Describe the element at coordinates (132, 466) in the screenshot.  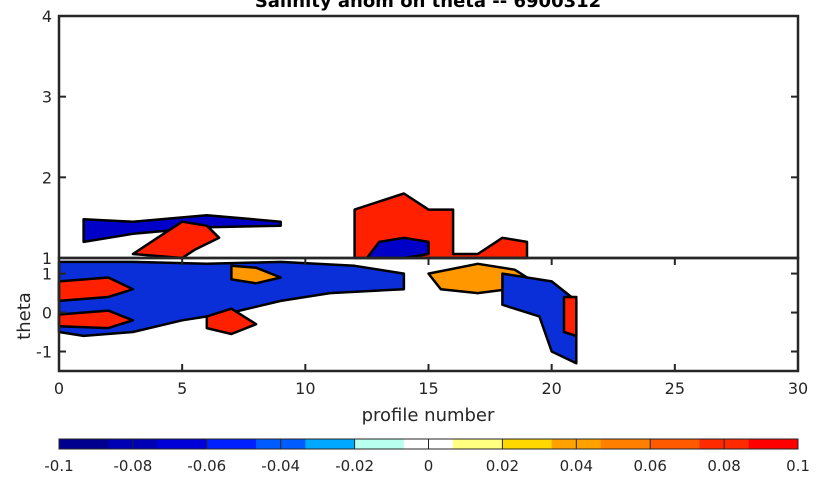
I see `colorbar-tick-label: -0.08` at that location.